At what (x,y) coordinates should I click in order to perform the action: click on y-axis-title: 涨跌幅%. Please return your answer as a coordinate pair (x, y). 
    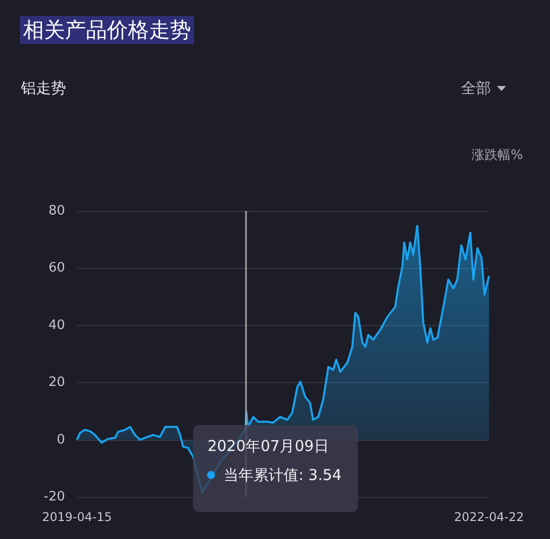
    Looking at the image, I should click on (497, 155).